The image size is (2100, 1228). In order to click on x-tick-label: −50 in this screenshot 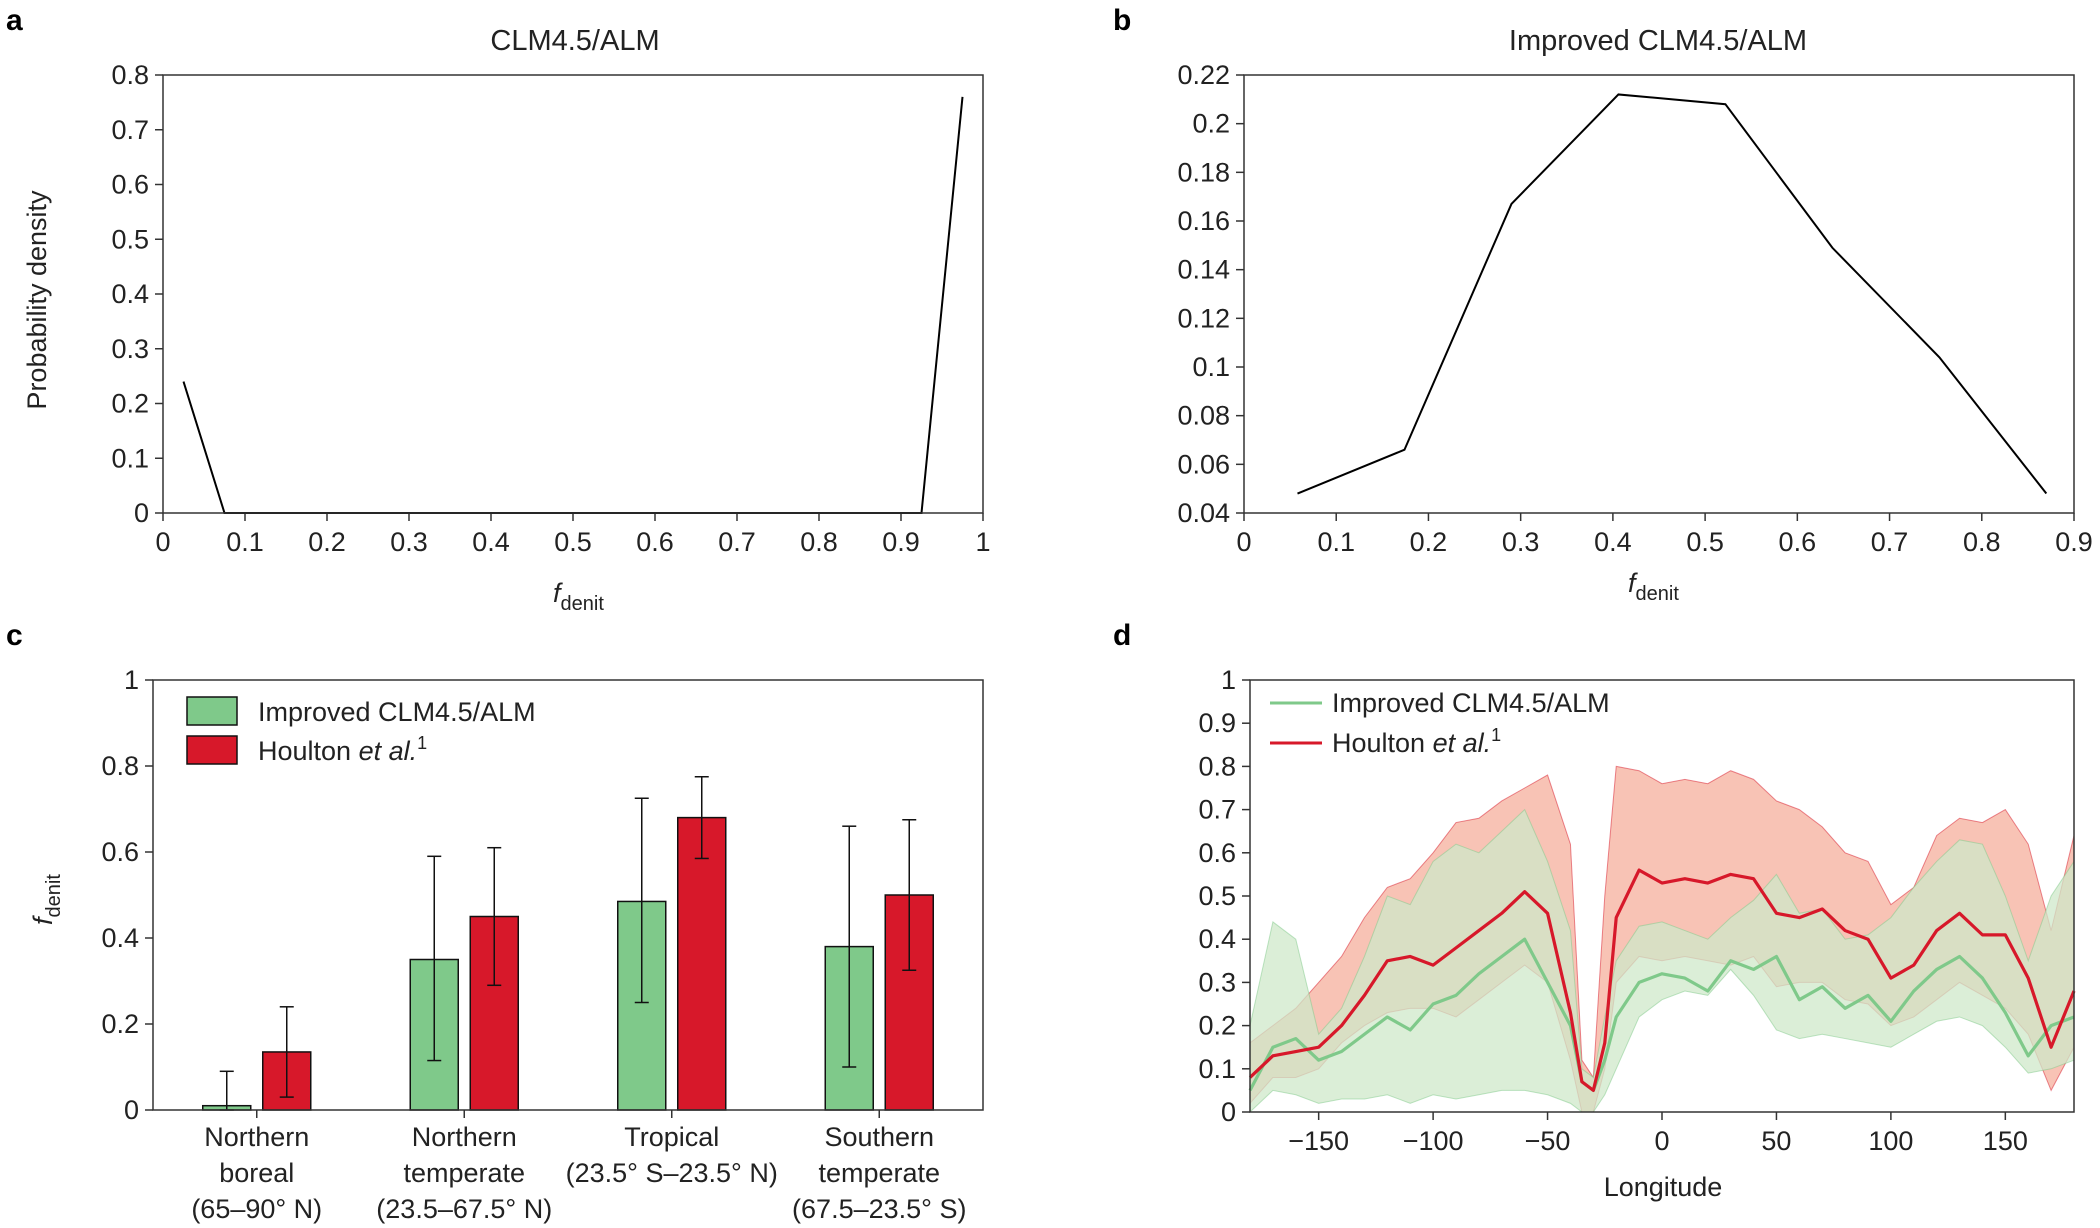, I will do `click(1548, 1141)`.